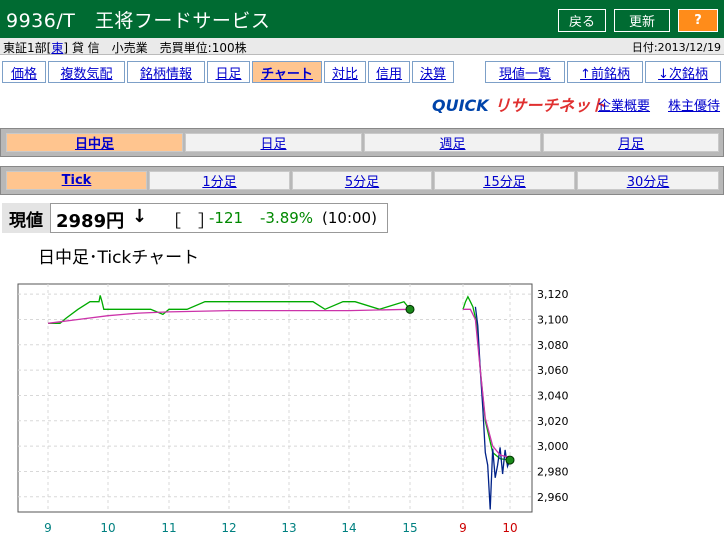 This screenshot has height=543, width=724. What do you see at coordinates (648, 180) in the screenshot?
I see `tab-30min: 30分足` at bounding box center [648, 180].